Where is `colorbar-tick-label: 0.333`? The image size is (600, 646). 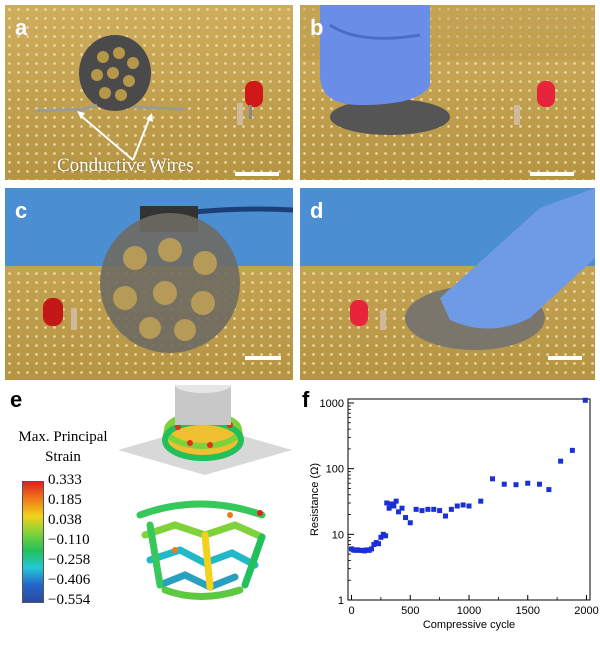
colorbar-tick-label: 0.333 is located at coordinates (65, 480).